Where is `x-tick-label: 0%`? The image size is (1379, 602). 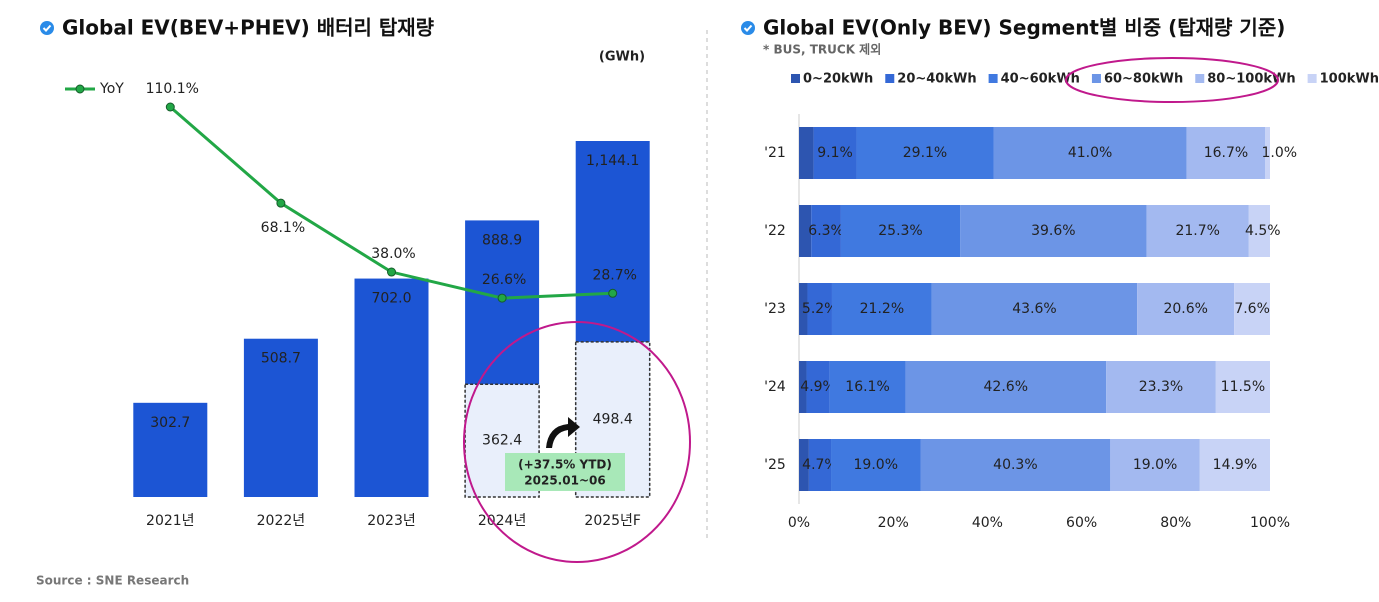
x-tick-label: 0% is located at coordinates (799, 523).